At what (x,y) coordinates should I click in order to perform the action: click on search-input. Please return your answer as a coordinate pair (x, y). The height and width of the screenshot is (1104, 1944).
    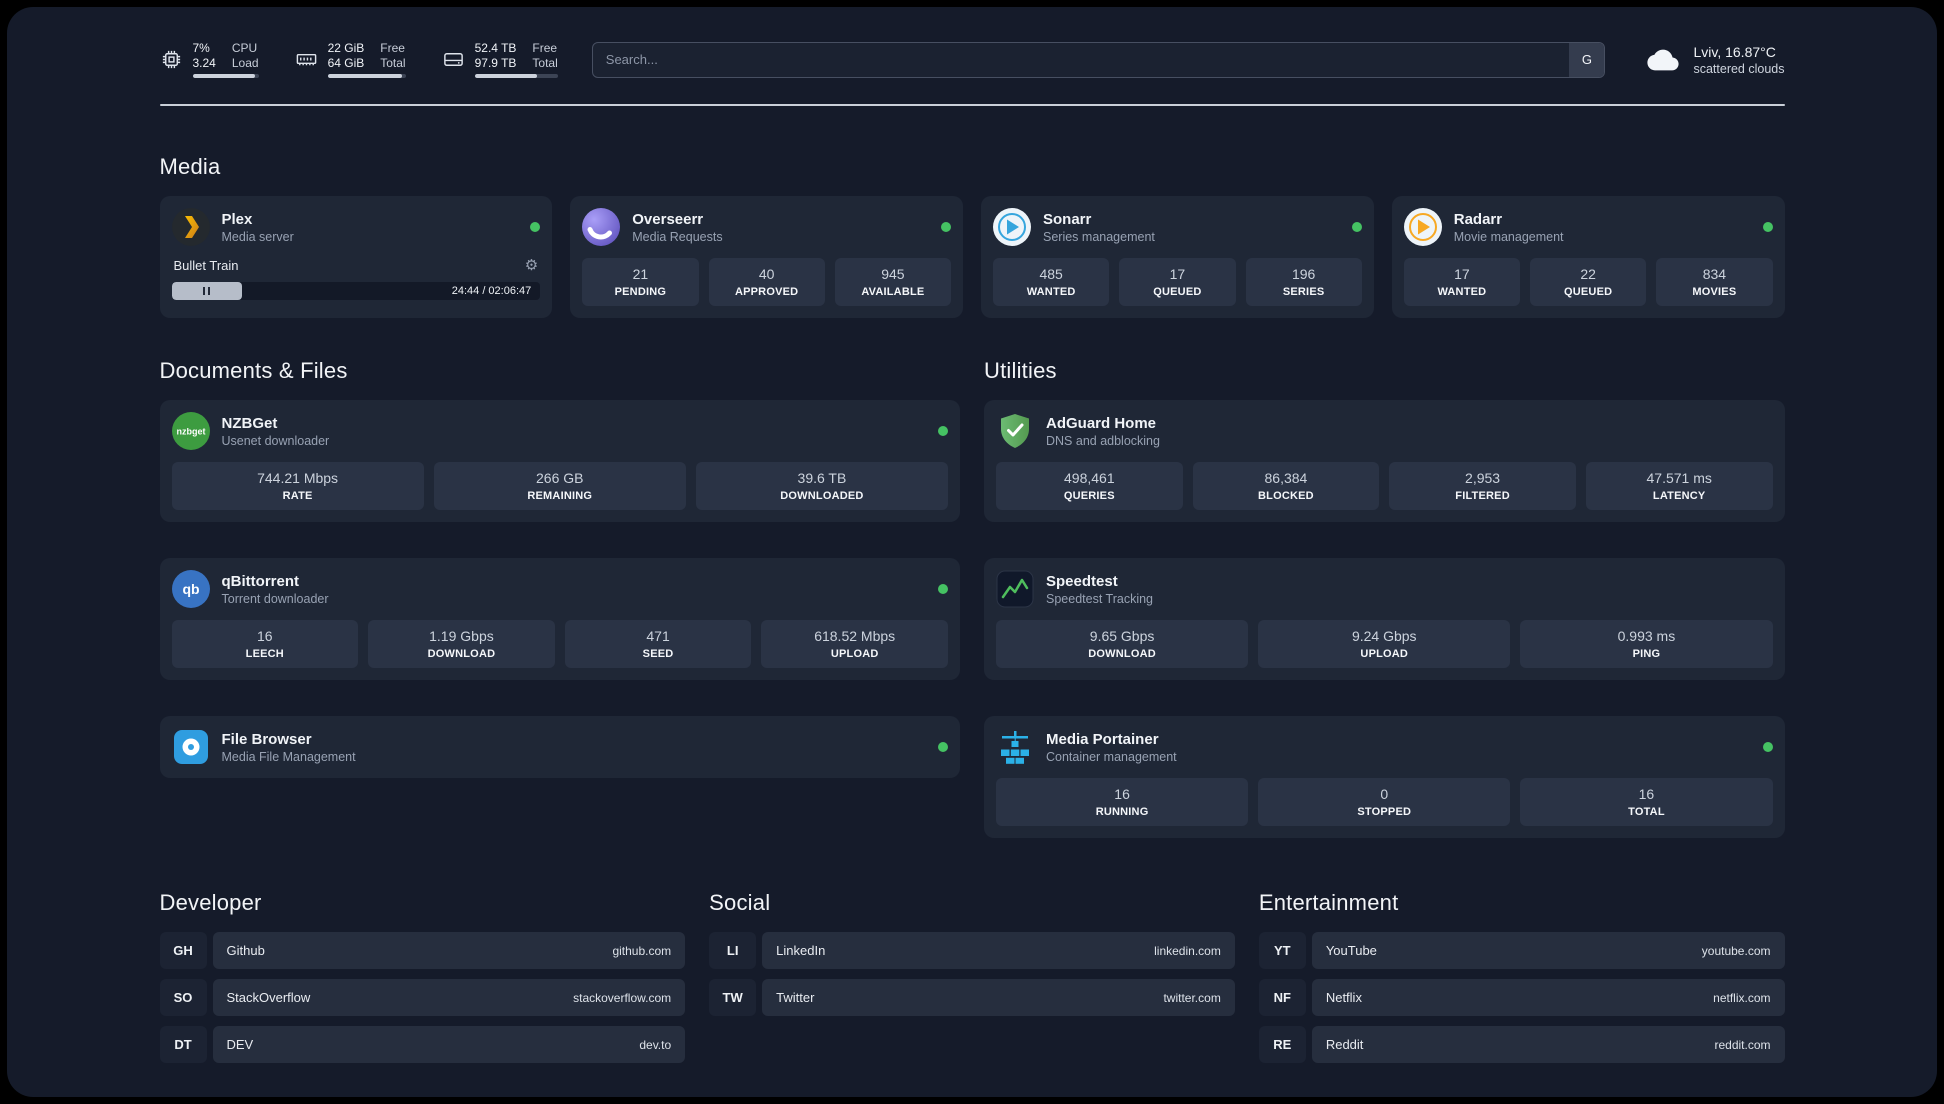
    Looking at the image, I should click on (1098, 59).